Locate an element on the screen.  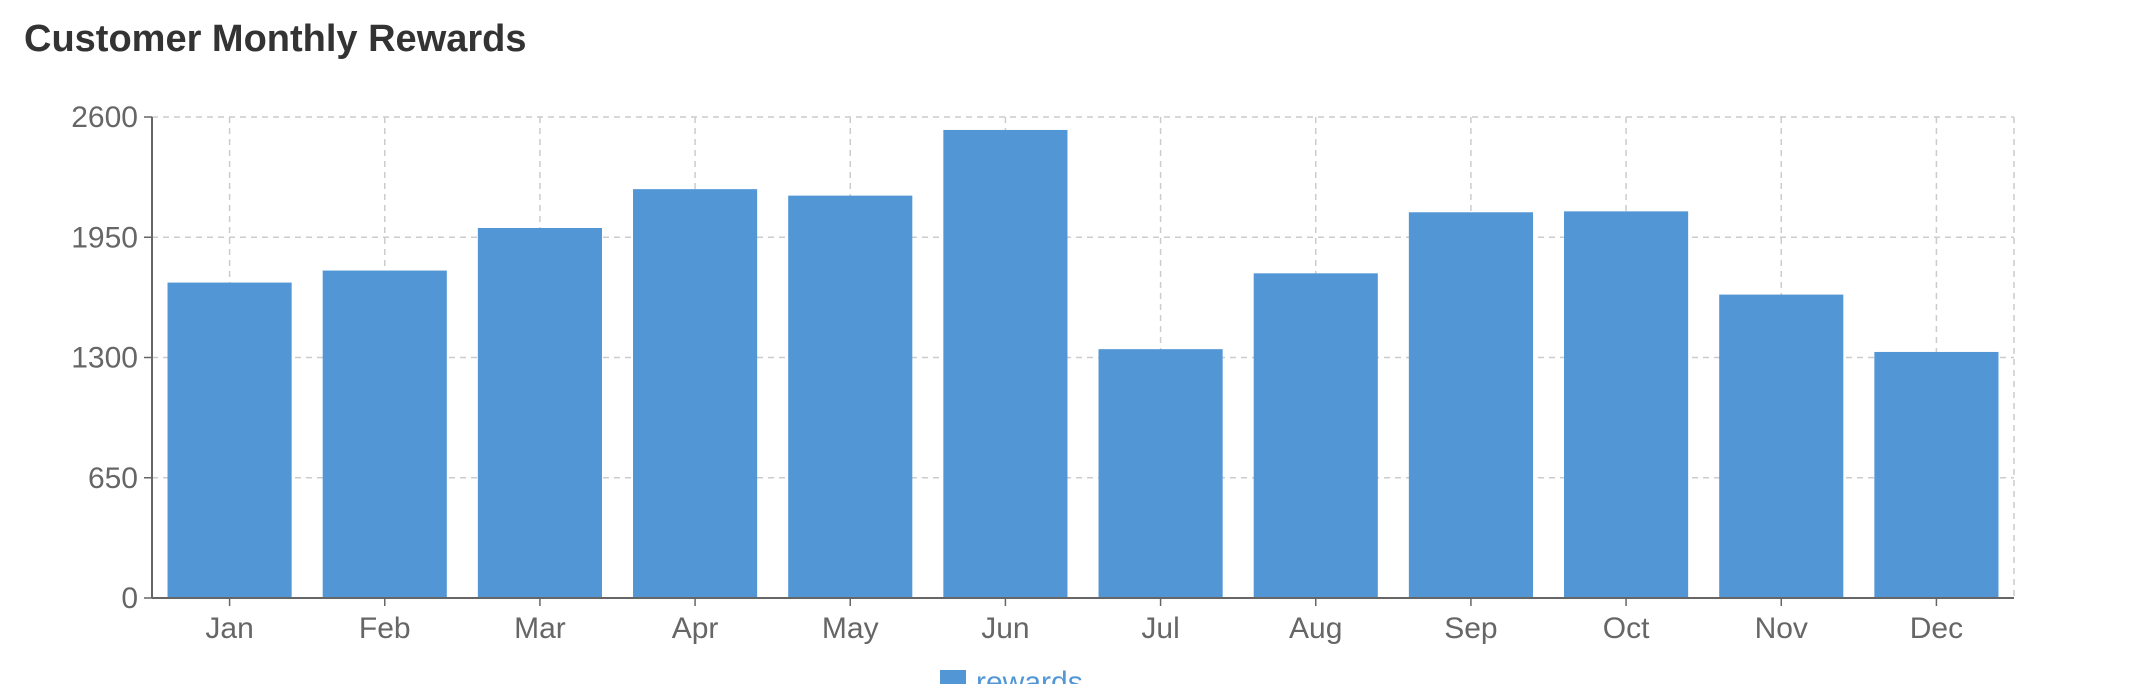
legend: rewards is located at coordinates (1011, 675).